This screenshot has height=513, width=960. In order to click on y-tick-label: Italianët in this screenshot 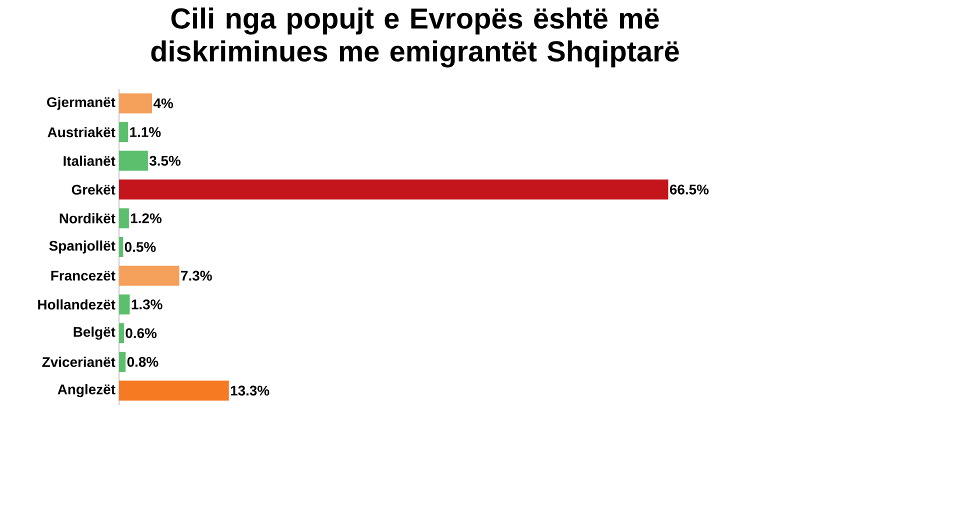, I will do `click(90, 161)`.